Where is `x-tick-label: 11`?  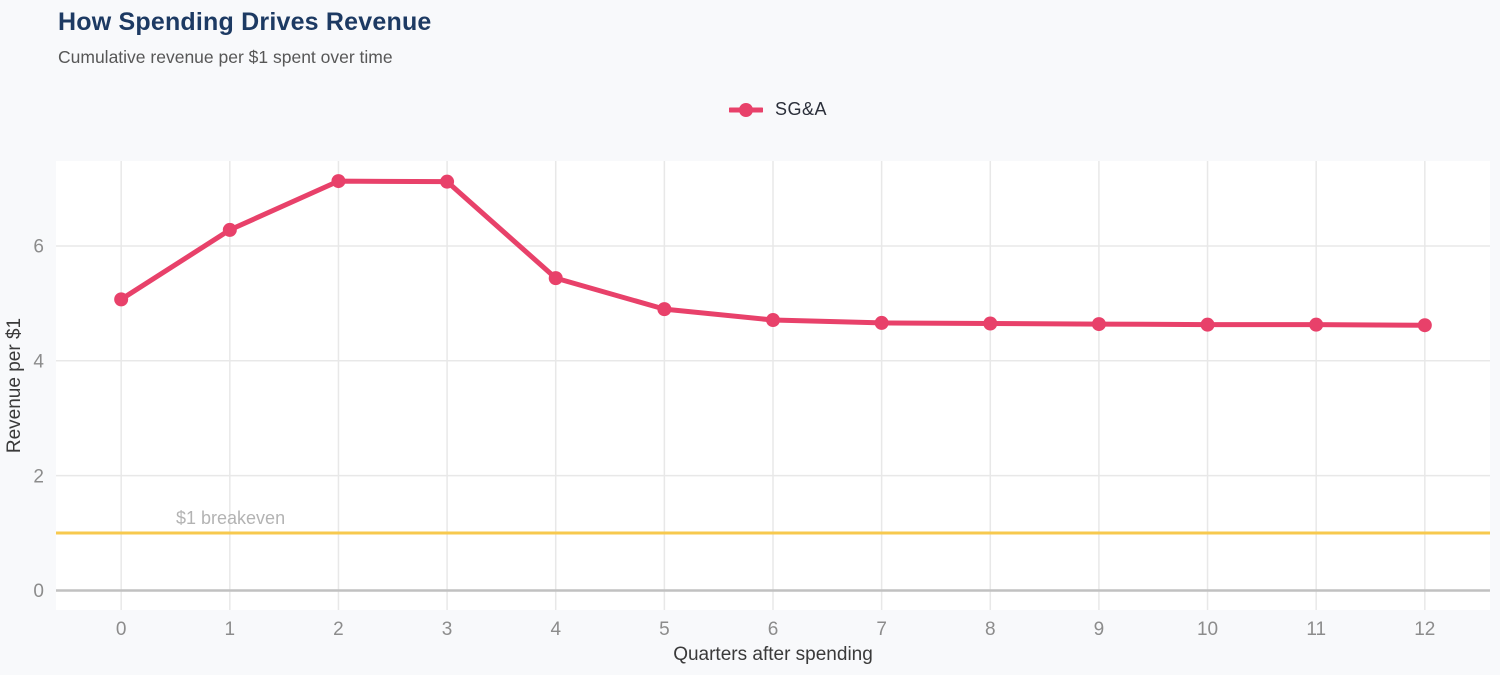
x-tick-label: 11 is located at coordinates (1316, 629).